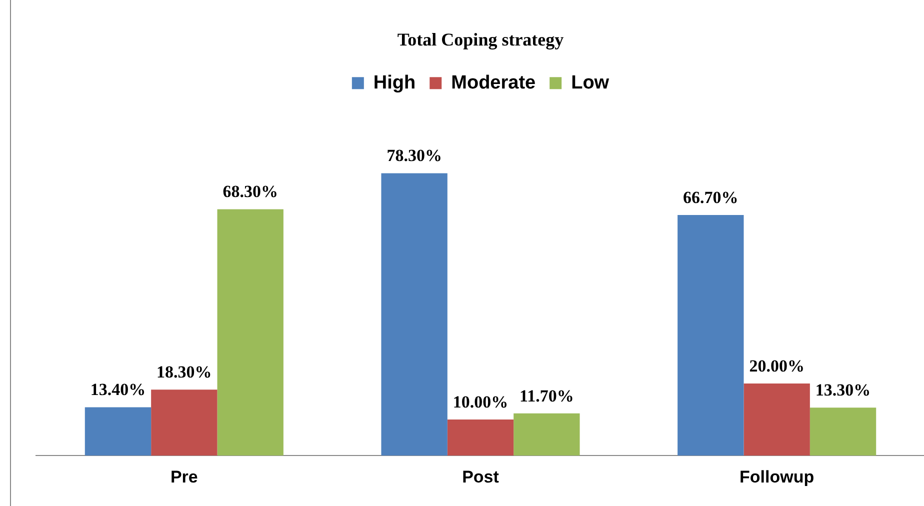 The height and width of the screenshot is (506, 924). I want to click on data-label: 13.30%, so click(843, 390).